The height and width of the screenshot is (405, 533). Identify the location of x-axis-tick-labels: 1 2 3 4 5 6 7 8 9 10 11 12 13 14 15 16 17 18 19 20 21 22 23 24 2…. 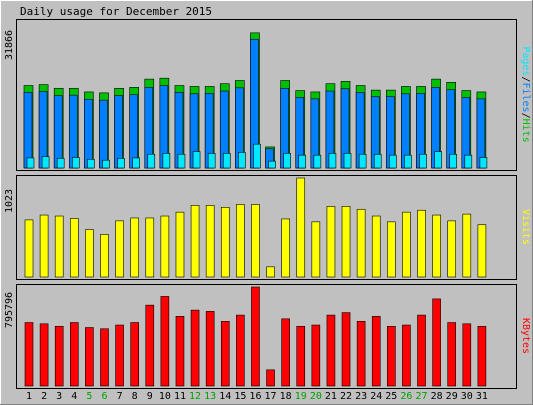
(257, 396).